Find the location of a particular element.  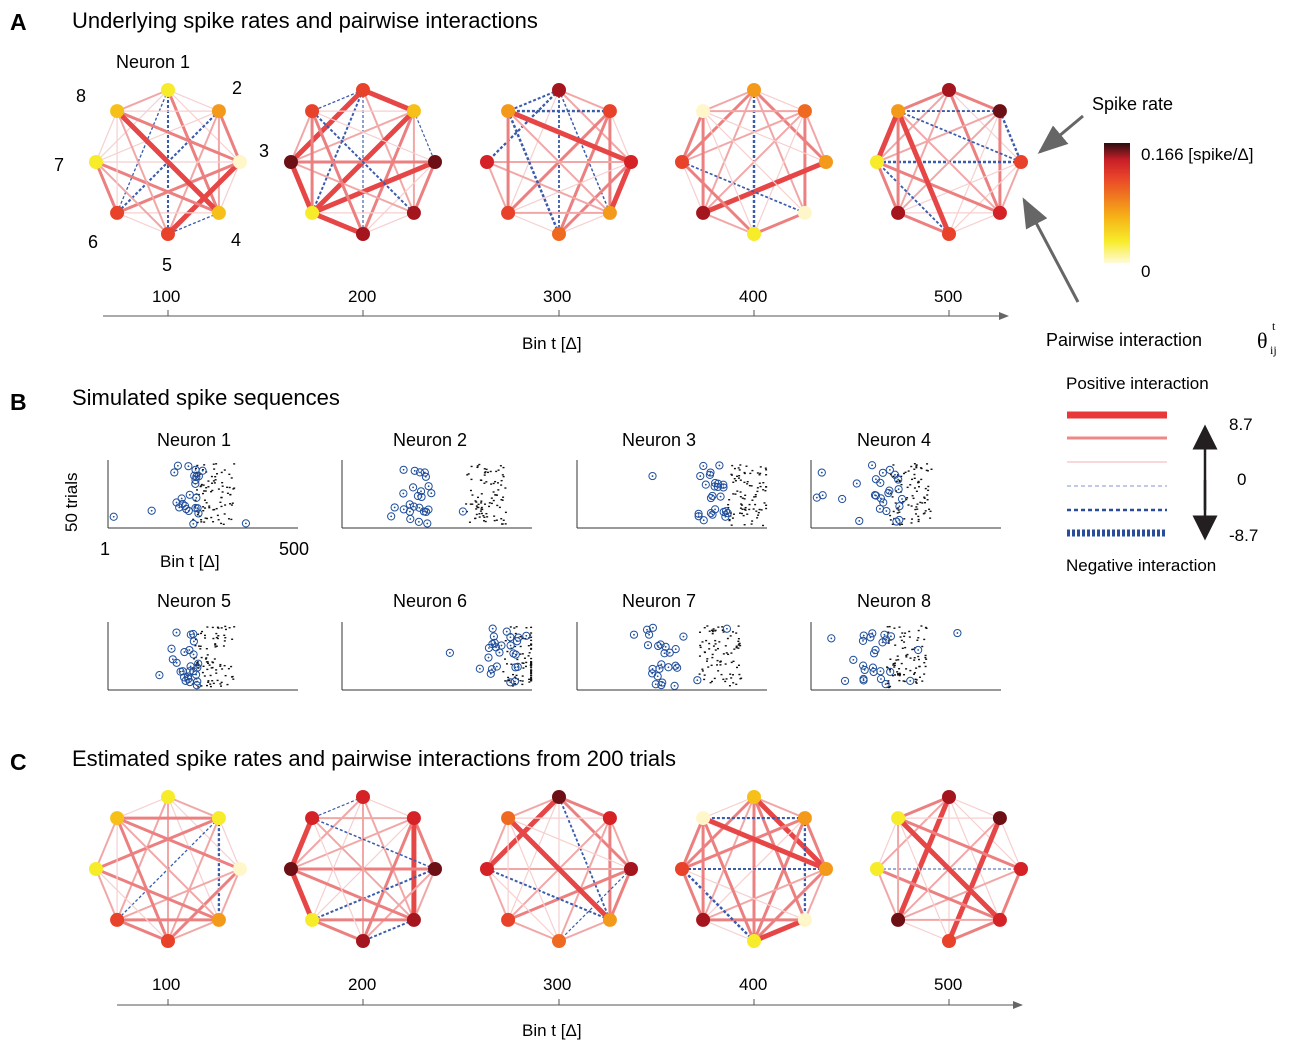

time-axis-label-c: Bin t [Δ] is located at coordinates (552, 1030).